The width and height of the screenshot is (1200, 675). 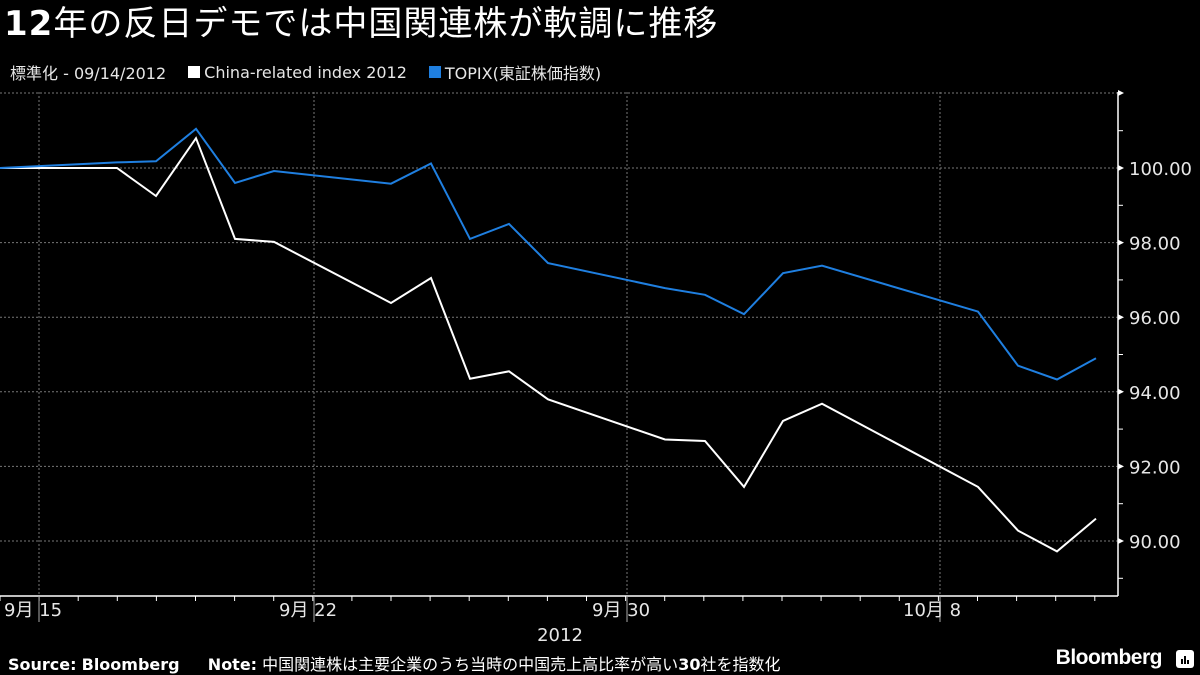 I want to click on x-tick-label: 9月 22, so click(x=308, y=610).